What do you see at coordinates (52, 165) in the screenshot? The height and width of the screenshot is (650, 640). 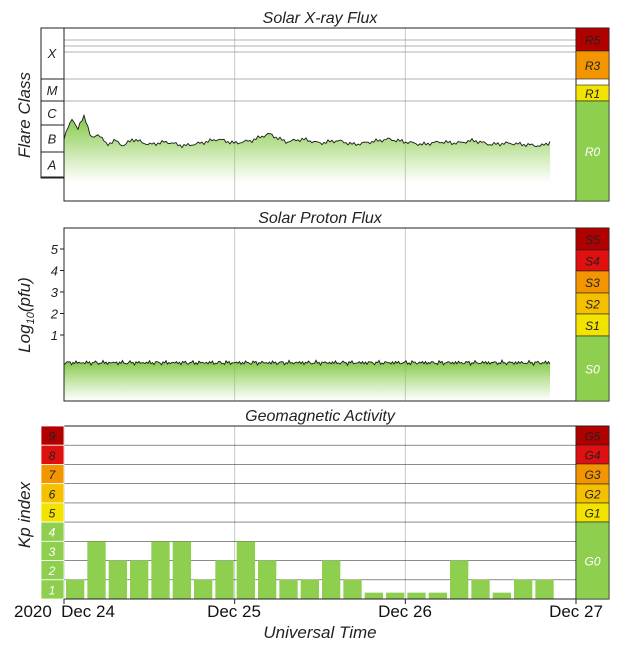 I see `flare-class-label: A` at bounding box center [52, 165].